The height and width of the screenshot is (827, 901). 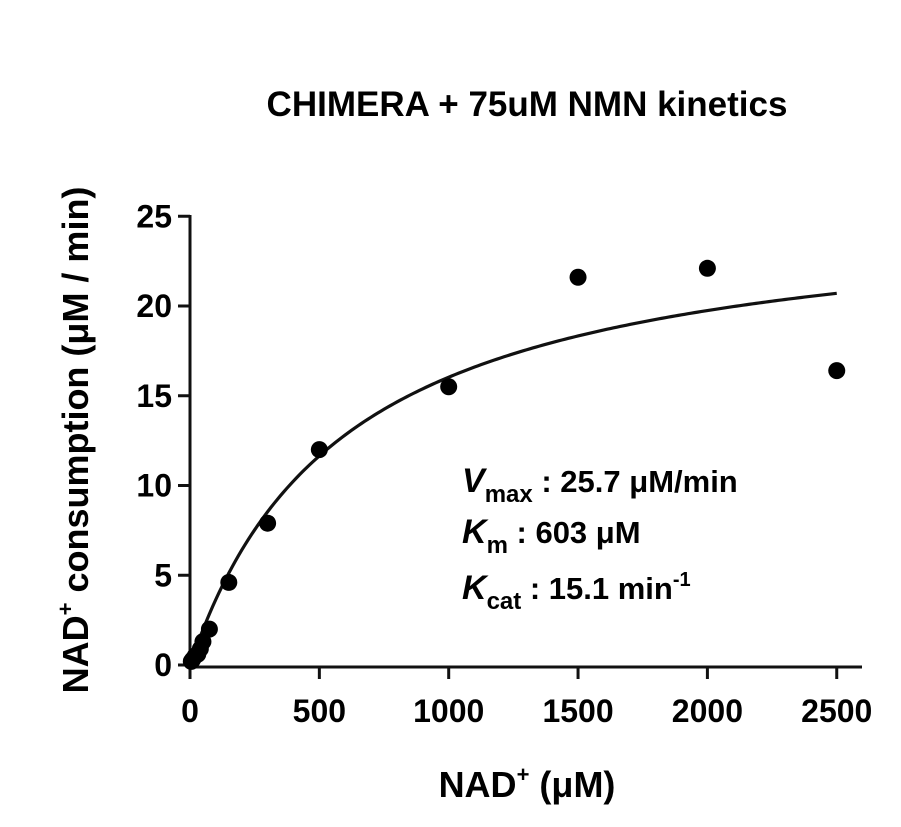 What do you see at coordinates (154, 486) in the screenshot?
I see `y-tick-label: 10` at bounding box center [154, 486].